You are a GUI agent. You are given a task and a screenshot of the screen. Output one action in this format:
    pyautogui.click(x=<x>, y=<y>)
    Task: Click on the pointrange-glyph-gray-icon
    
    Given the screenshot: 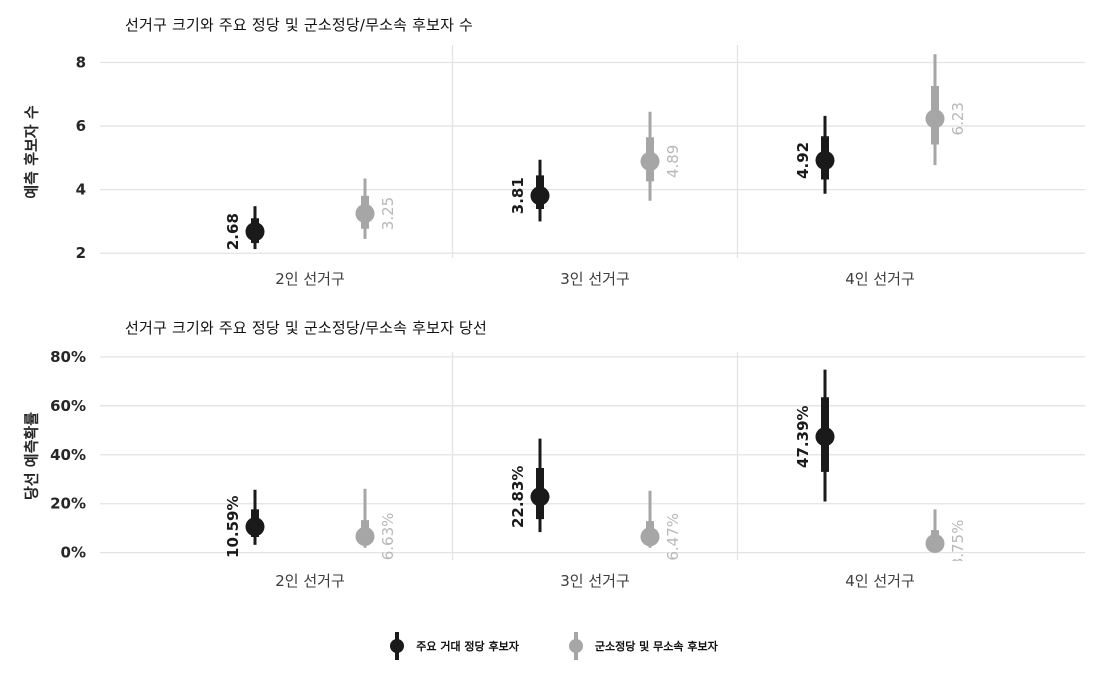 What is the action you would take?
    pyautogui.click(x=575, y=646)
    